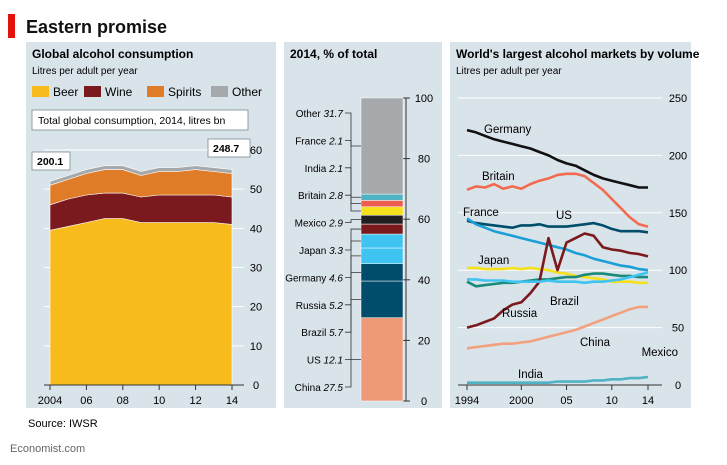 The height and width of the screenshot is (465, 727). What do you see at coordinates (324, 169) in the screenshot?
I see `segment-label-india: India 2.1` at bounding box center [324, 169].